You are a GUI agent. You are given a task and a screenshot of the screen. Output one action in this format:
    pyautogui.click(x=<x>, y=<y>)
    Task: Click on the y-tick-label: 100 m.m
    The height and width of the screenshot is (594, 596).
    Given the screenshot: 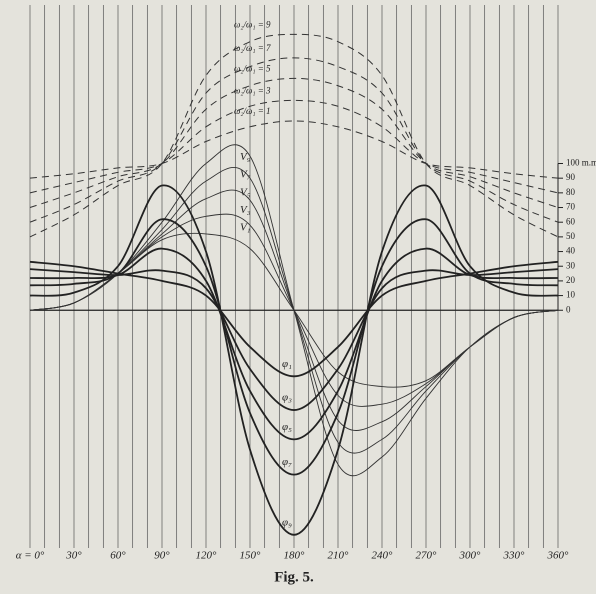 What is the action you would take?
    pyautogui.click(x=581, y=163)
    